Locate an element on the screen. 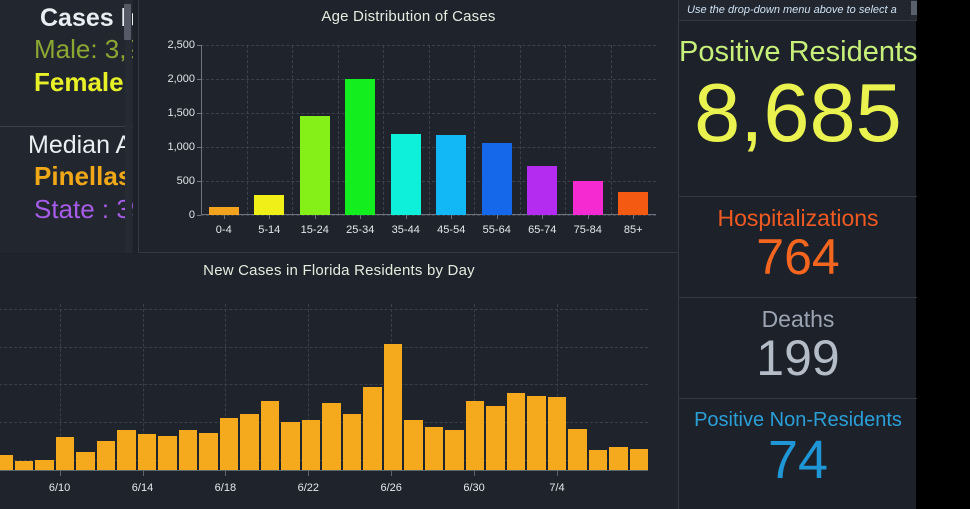 The image size is (970, 509). age-bar-group: 55-64 is located at coordinates (497, 140).